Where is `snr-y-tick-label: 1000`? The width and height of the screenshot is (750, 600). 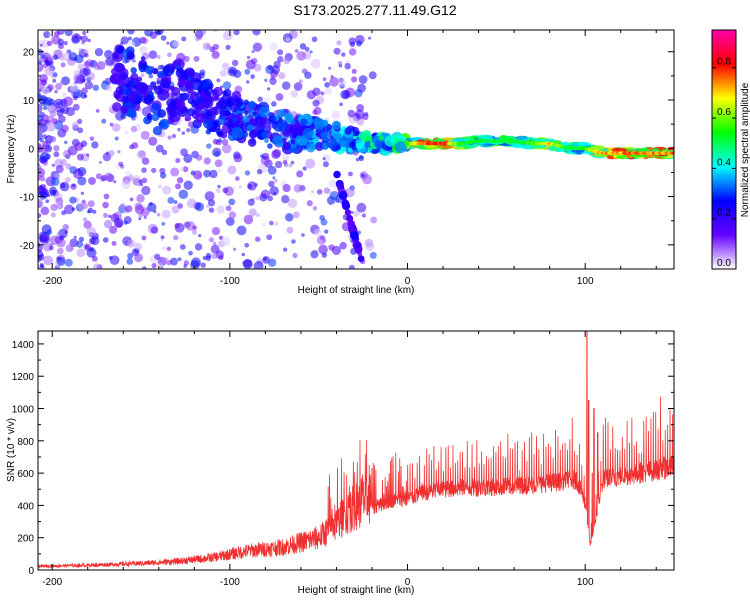 snr-y-tick-label: 1000 is located at coordinates (23, 410).